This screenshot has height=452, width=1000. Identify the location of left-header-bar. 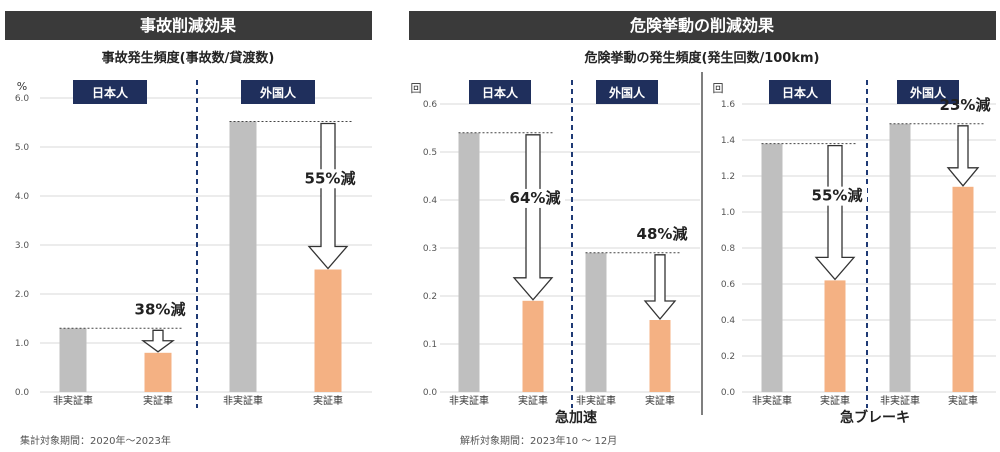
(188, 25).